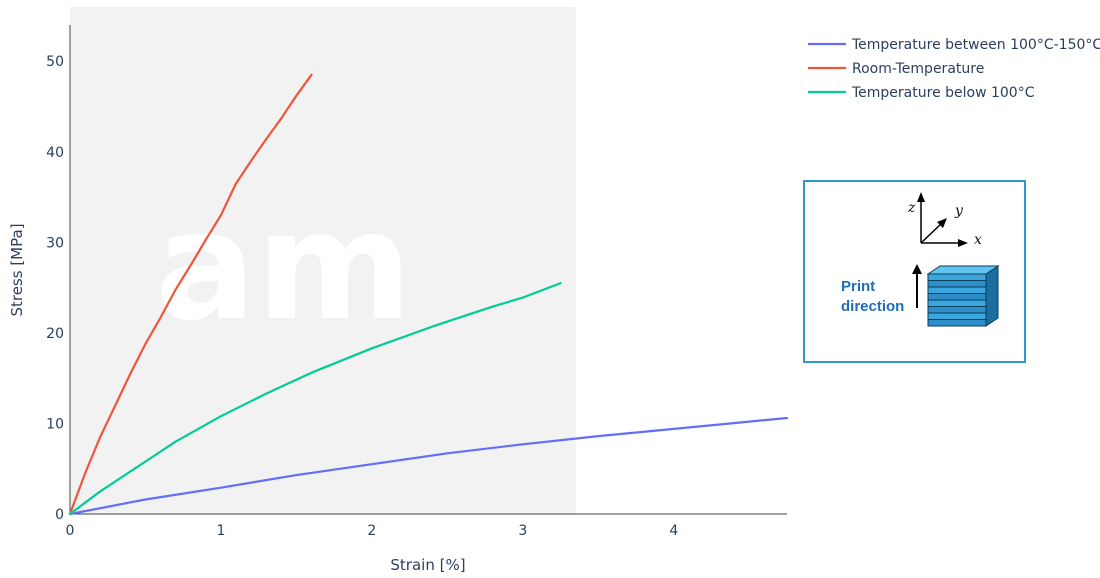 Image resolution: width=1100 pixels, height=578 pixels. I want to click on y-tick-label: 50, so click(55, 62).